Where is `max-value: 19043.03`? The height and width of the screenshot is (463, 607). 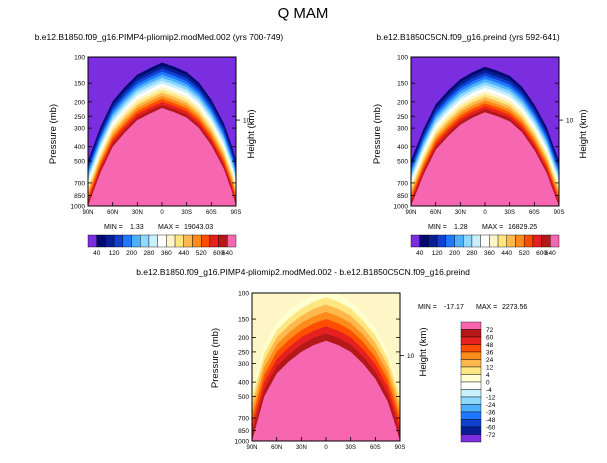 max-value: 19043.03 is located at coordinates (198, 227).